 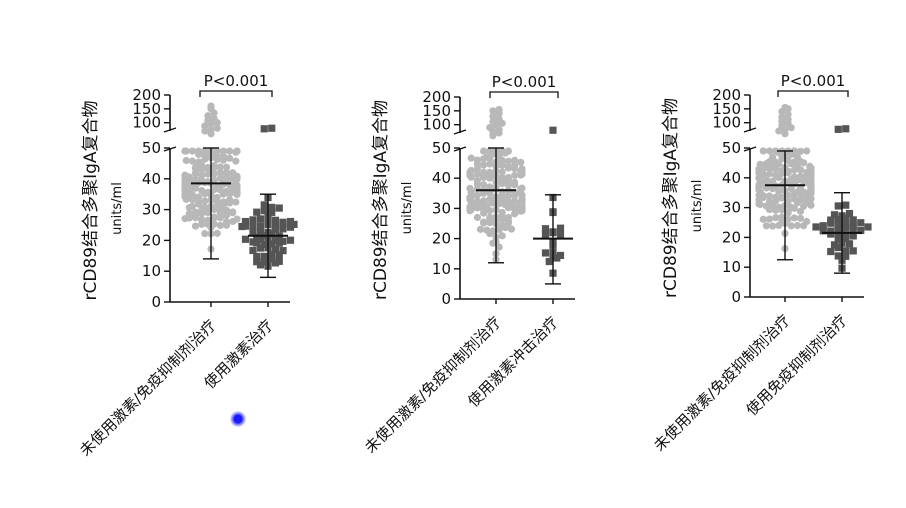 I want to click on y-tick-label: 20, so click(x=731, y=237).